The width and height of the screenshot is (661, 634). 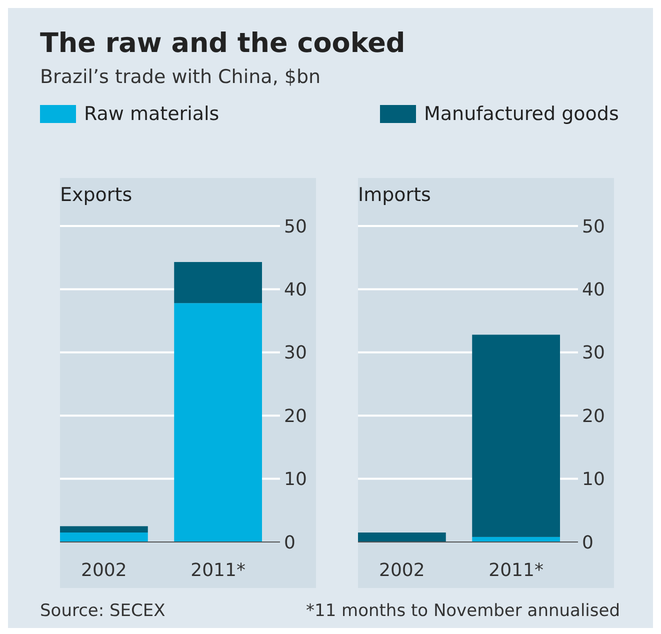 I want to click on text: Brazil’s trade with China, $bn, so click(x=180, y=77).